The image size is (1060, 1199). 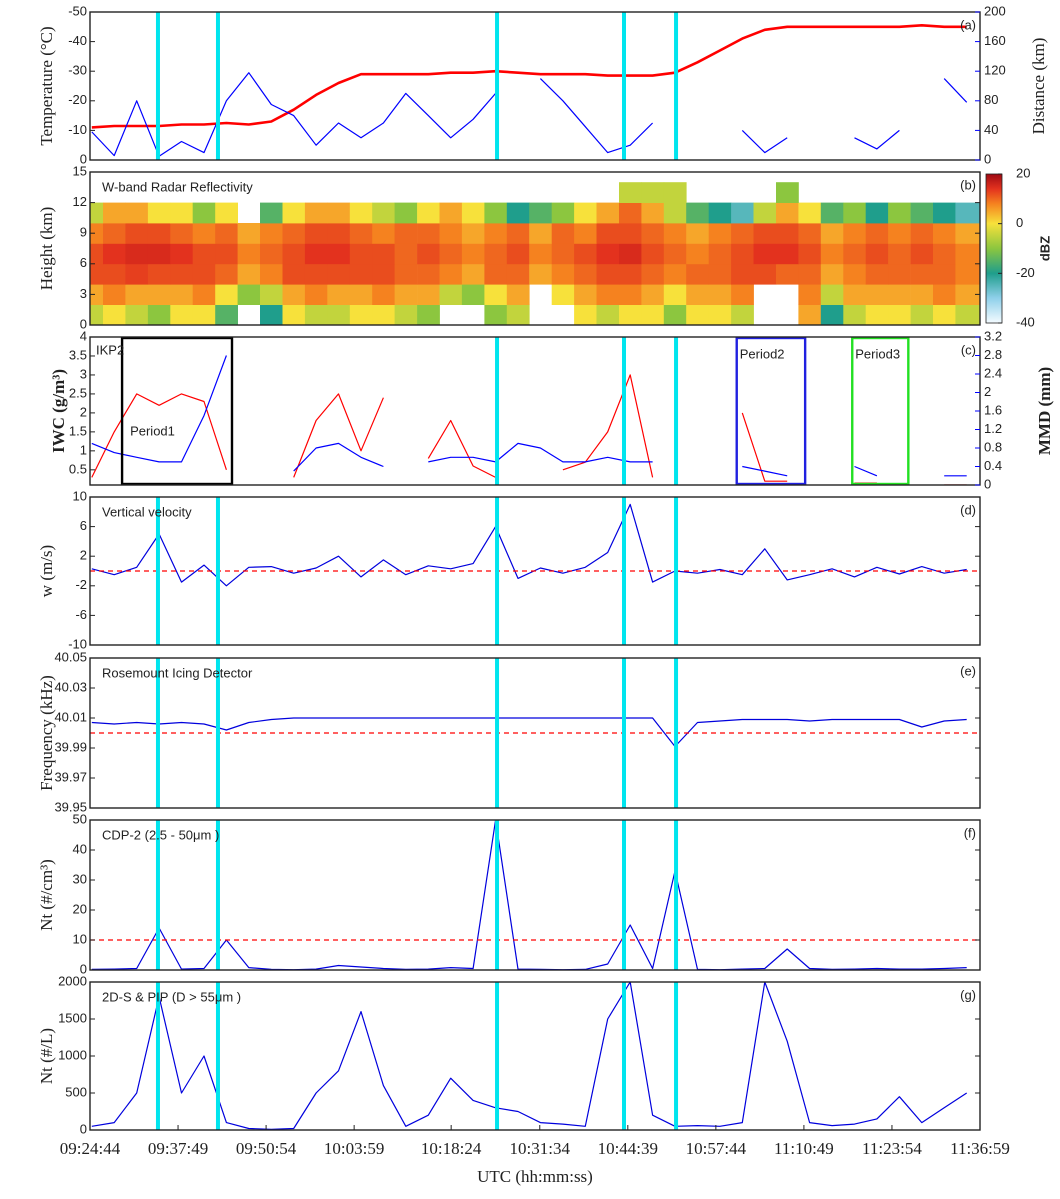 I want to click on y-axis-label: Nt (#/cm³), so click(x=46, y=895).